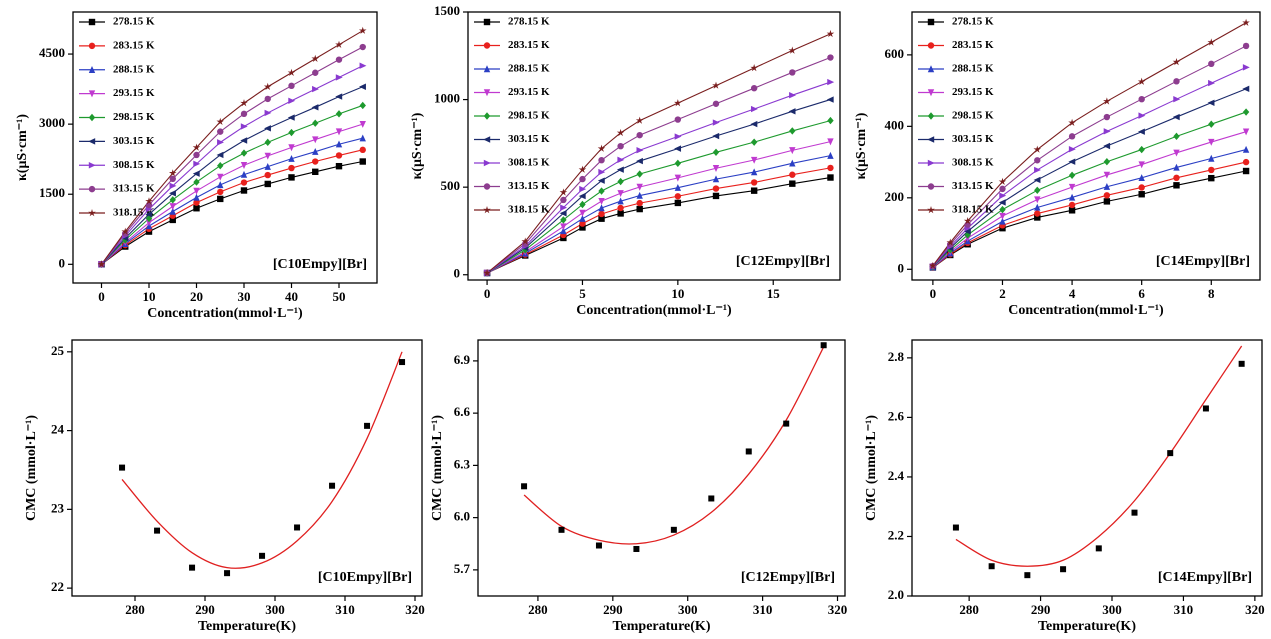  What do you see at coordinates (1087, 626) in the screenshot?
I see `x-axis-label: Temperature(K)` at bounding box center [1087, 626].